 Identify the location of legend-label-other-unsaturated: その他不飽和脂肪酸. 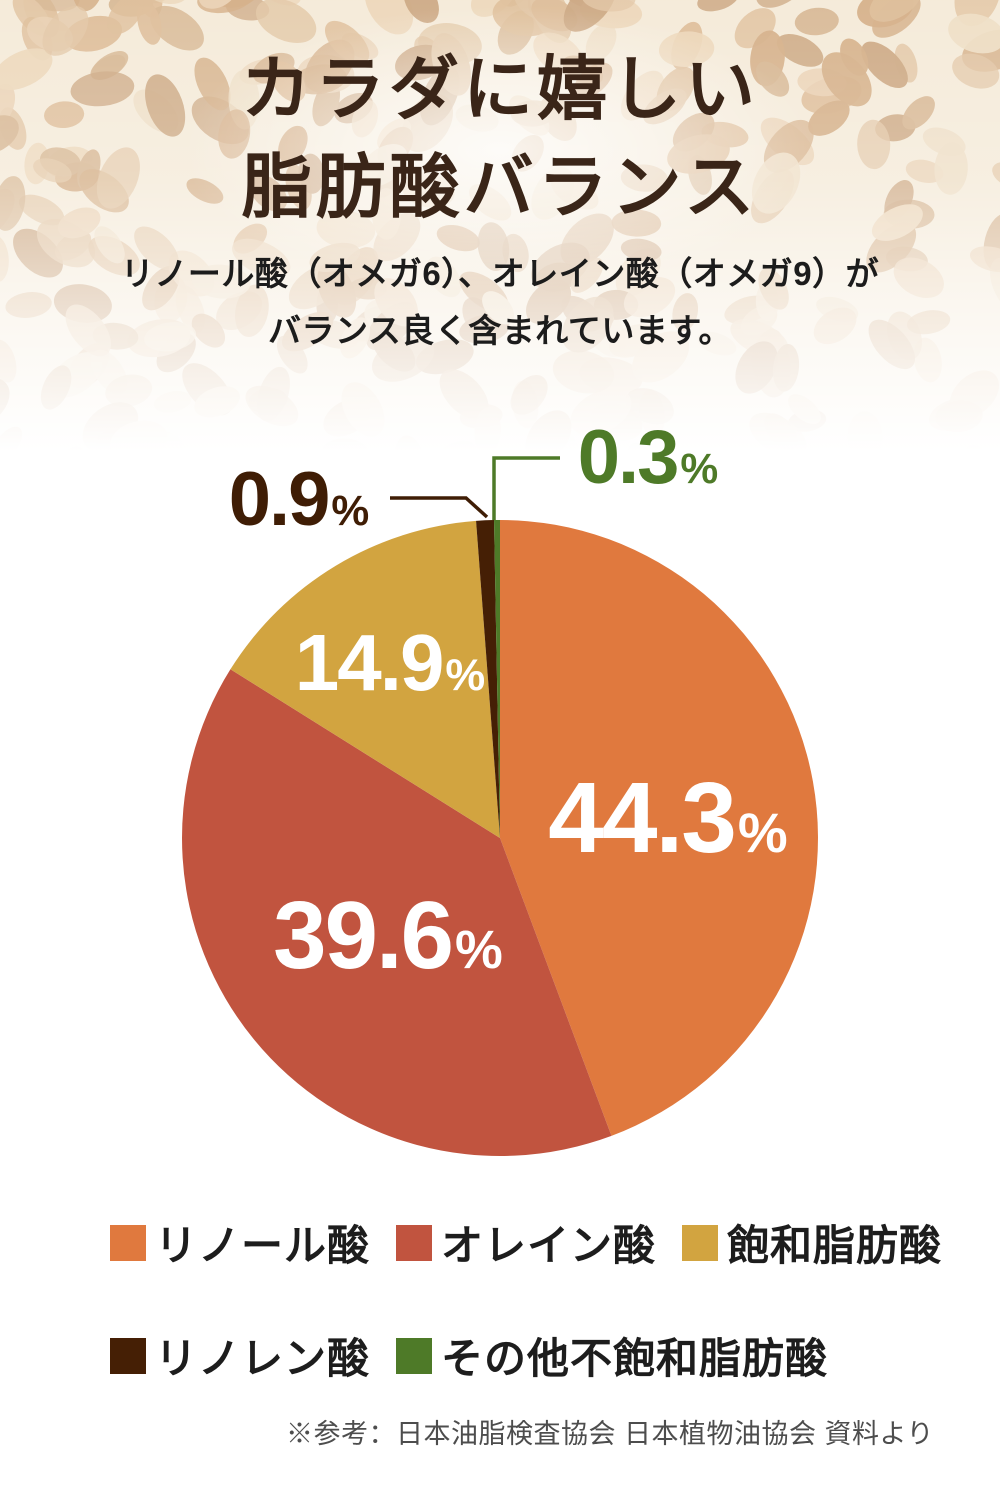
(635, 1358).